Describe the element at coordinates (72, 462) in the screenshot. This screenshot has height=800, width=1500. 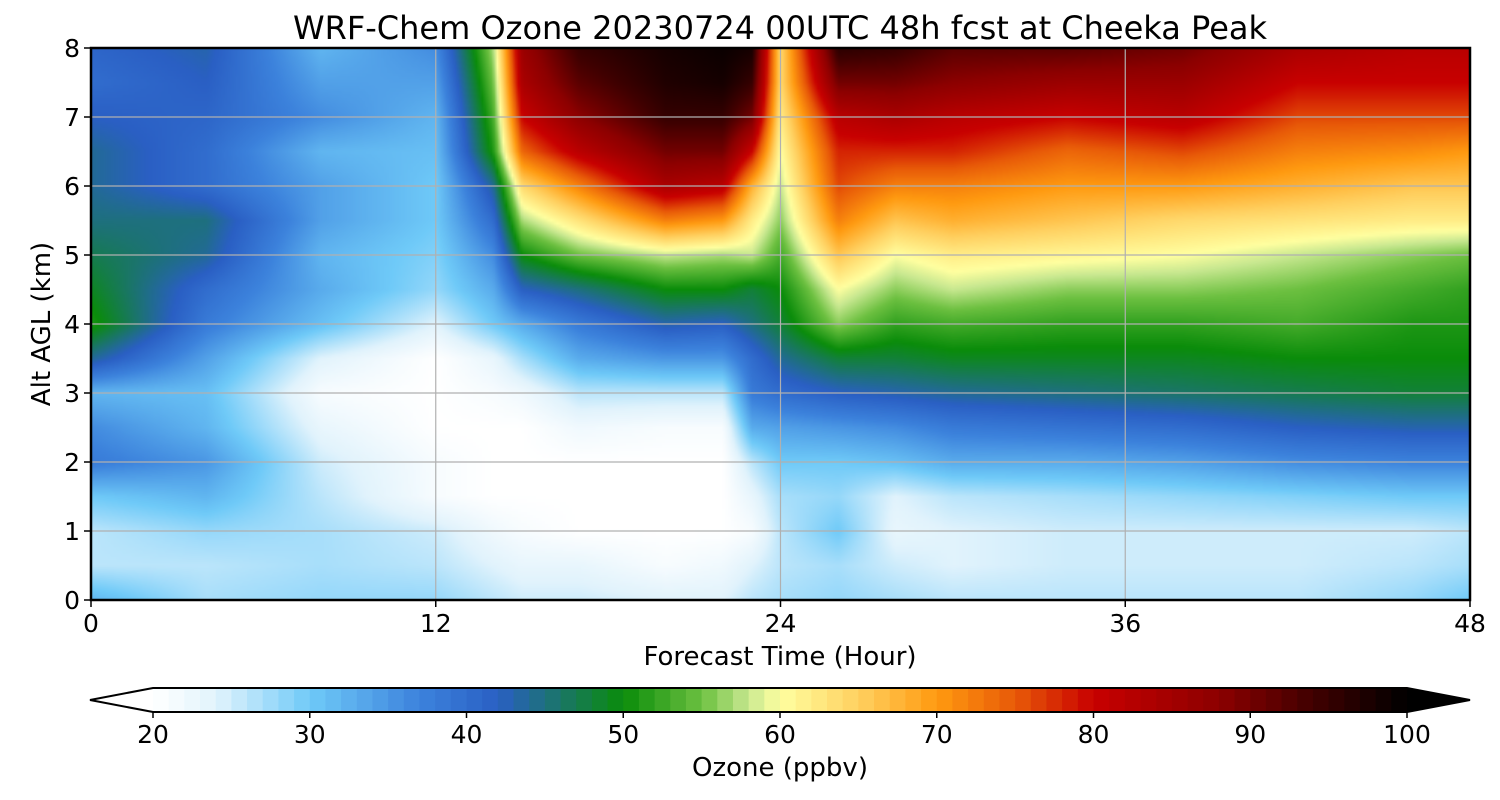
I see `y-tick-label: 2` at that location.